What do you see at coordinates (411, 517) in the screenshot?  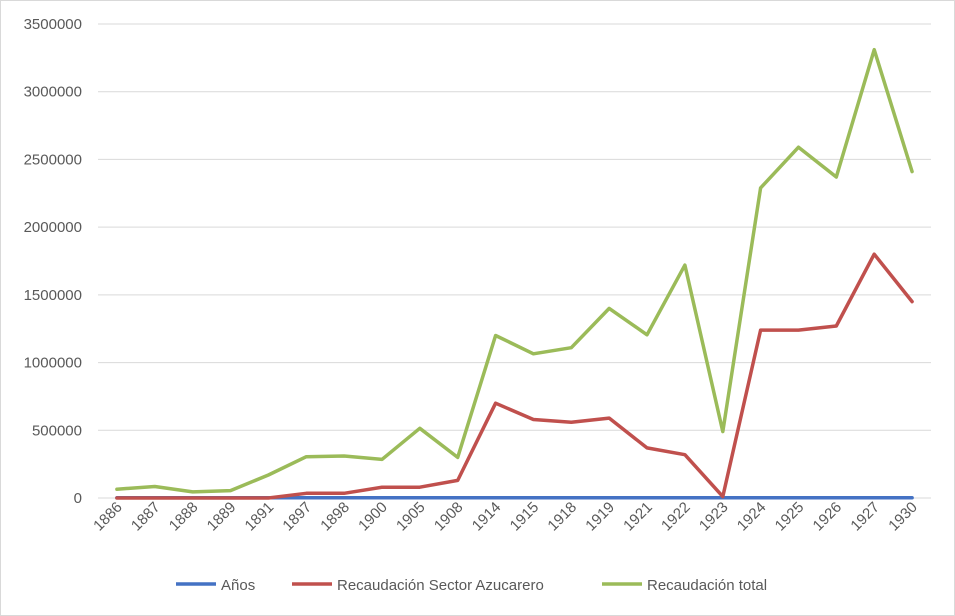 I see `x-tick-label: 1905` at bounding box center [411, 517].